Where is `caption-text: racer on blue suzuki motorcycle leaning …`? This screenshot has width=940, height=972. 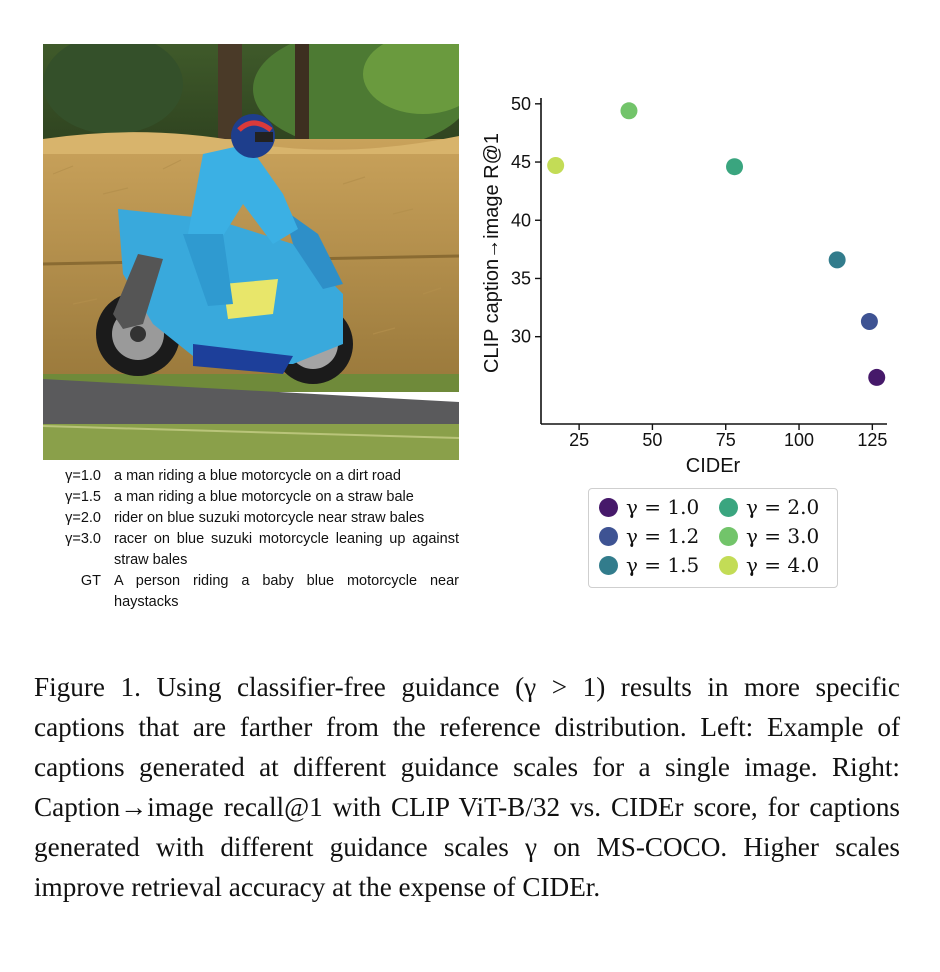
caption-text: racer on blue suzuki motorcycle leaning … is located at coordinates (286, 549).